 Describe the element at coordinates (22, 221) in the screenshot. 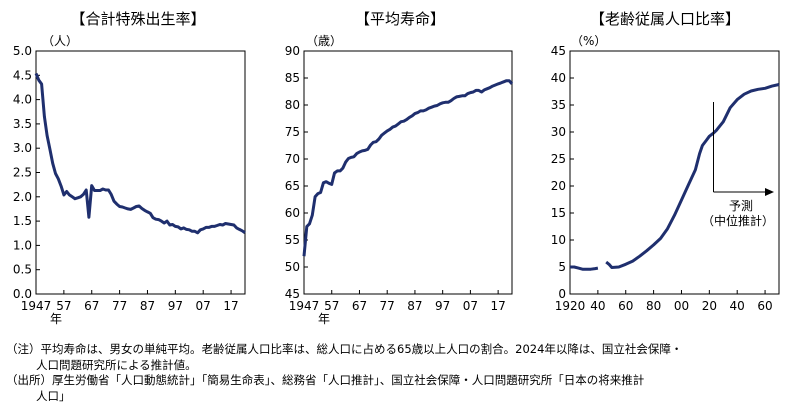

I see `y-tick-label: 1.5` at that location.